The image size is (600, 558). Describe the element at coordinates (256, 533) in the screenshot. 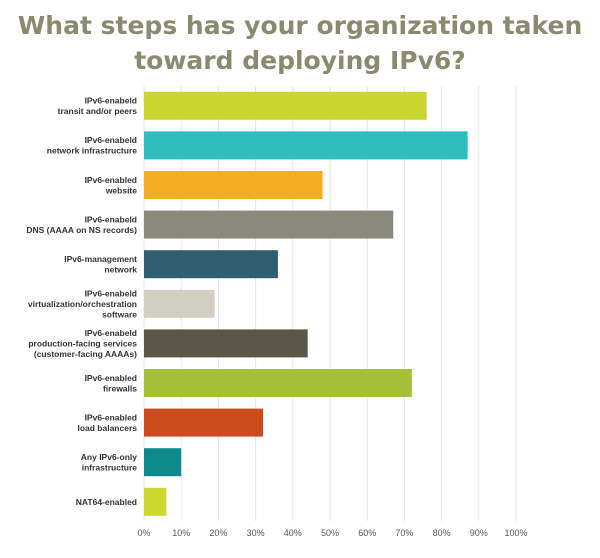

I see `x-tick-label: 30%` at that location.